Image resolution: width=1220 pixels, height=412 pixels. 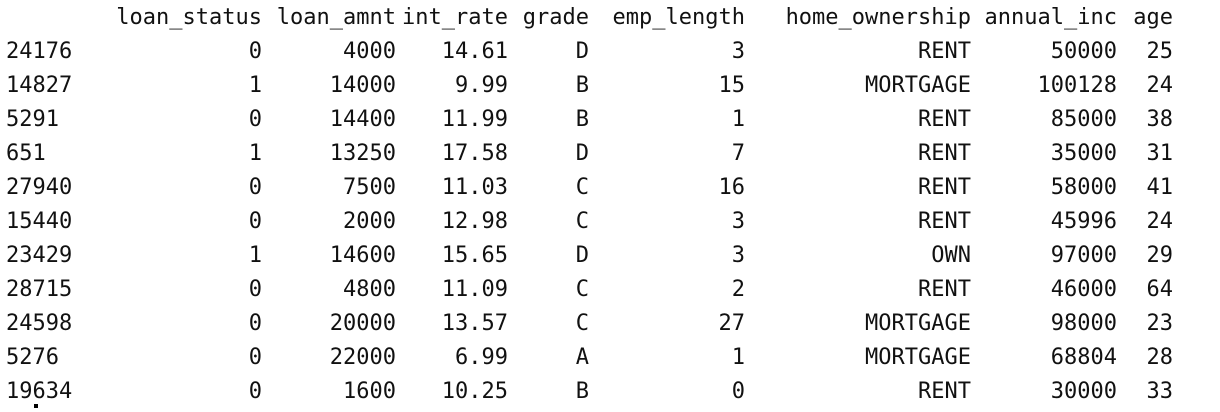 What do you see at coordinates (1160, 391) in the screenshot?
I see `cell-age: 33` at bounding box center [1160, 391].